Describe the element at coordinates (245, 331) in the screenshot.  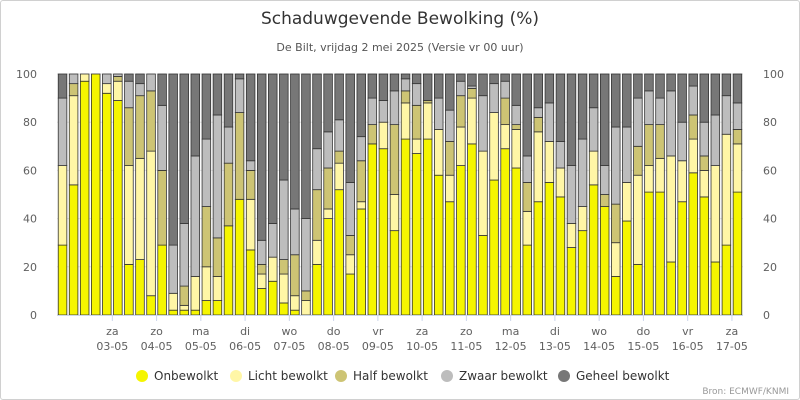
I see `x-tick-day: di` at that location.